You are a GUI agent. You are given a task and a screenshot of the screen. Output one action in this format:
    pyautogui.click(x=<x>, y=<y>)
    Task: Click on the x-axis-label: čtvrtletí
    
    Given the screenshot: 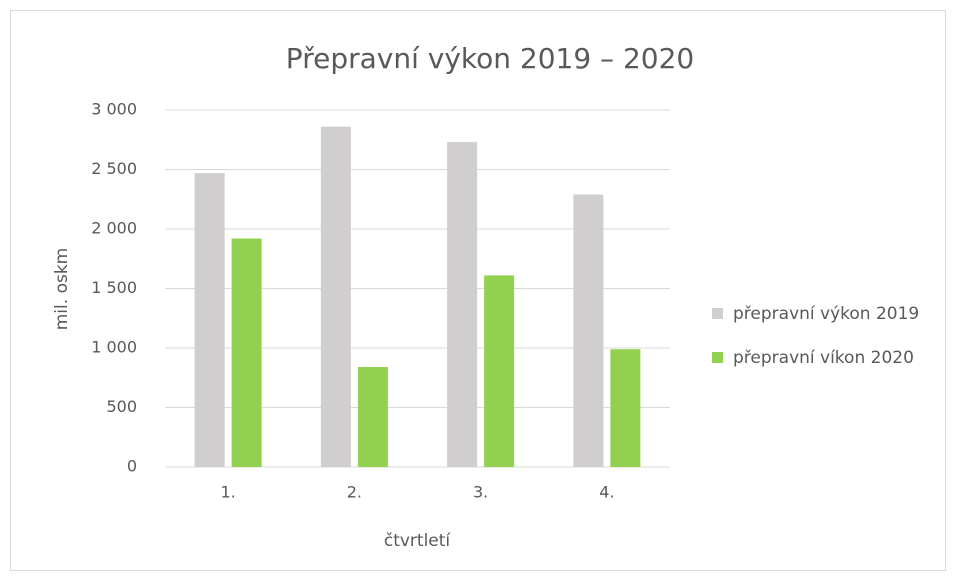 What is the action you would take?
    pyautogui.click(x=418, y=541)
    